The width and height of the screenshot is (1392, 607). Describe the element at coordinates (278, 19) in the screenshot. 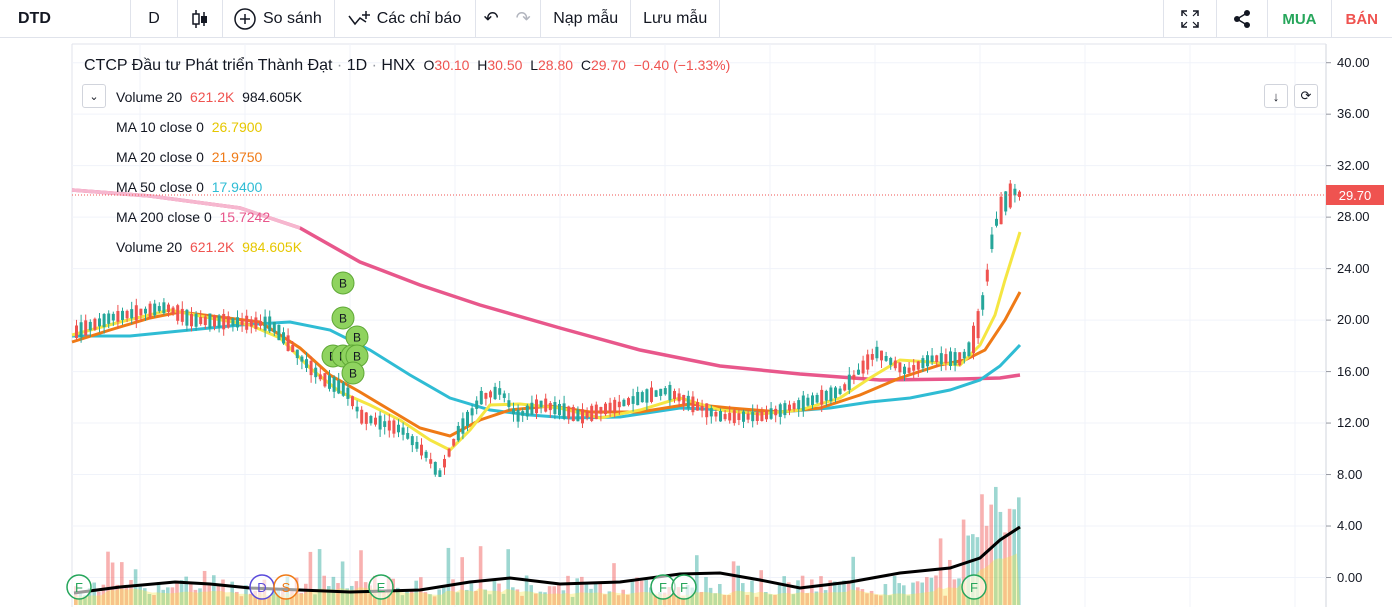

I see `compare-button: So sánh` at that location.